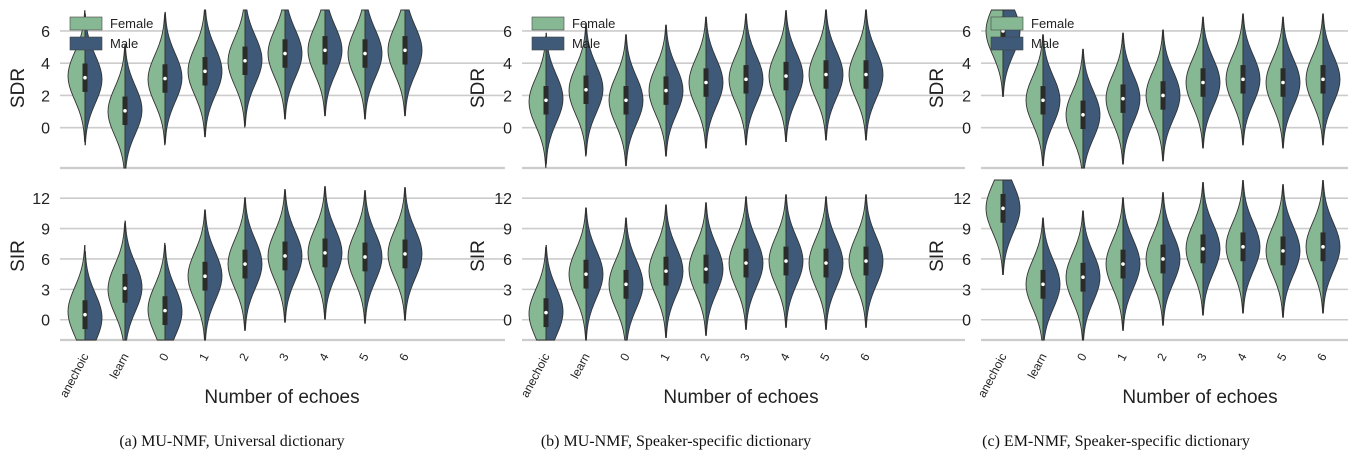  I want to click on legend-swatch-male, so click(548, 43).